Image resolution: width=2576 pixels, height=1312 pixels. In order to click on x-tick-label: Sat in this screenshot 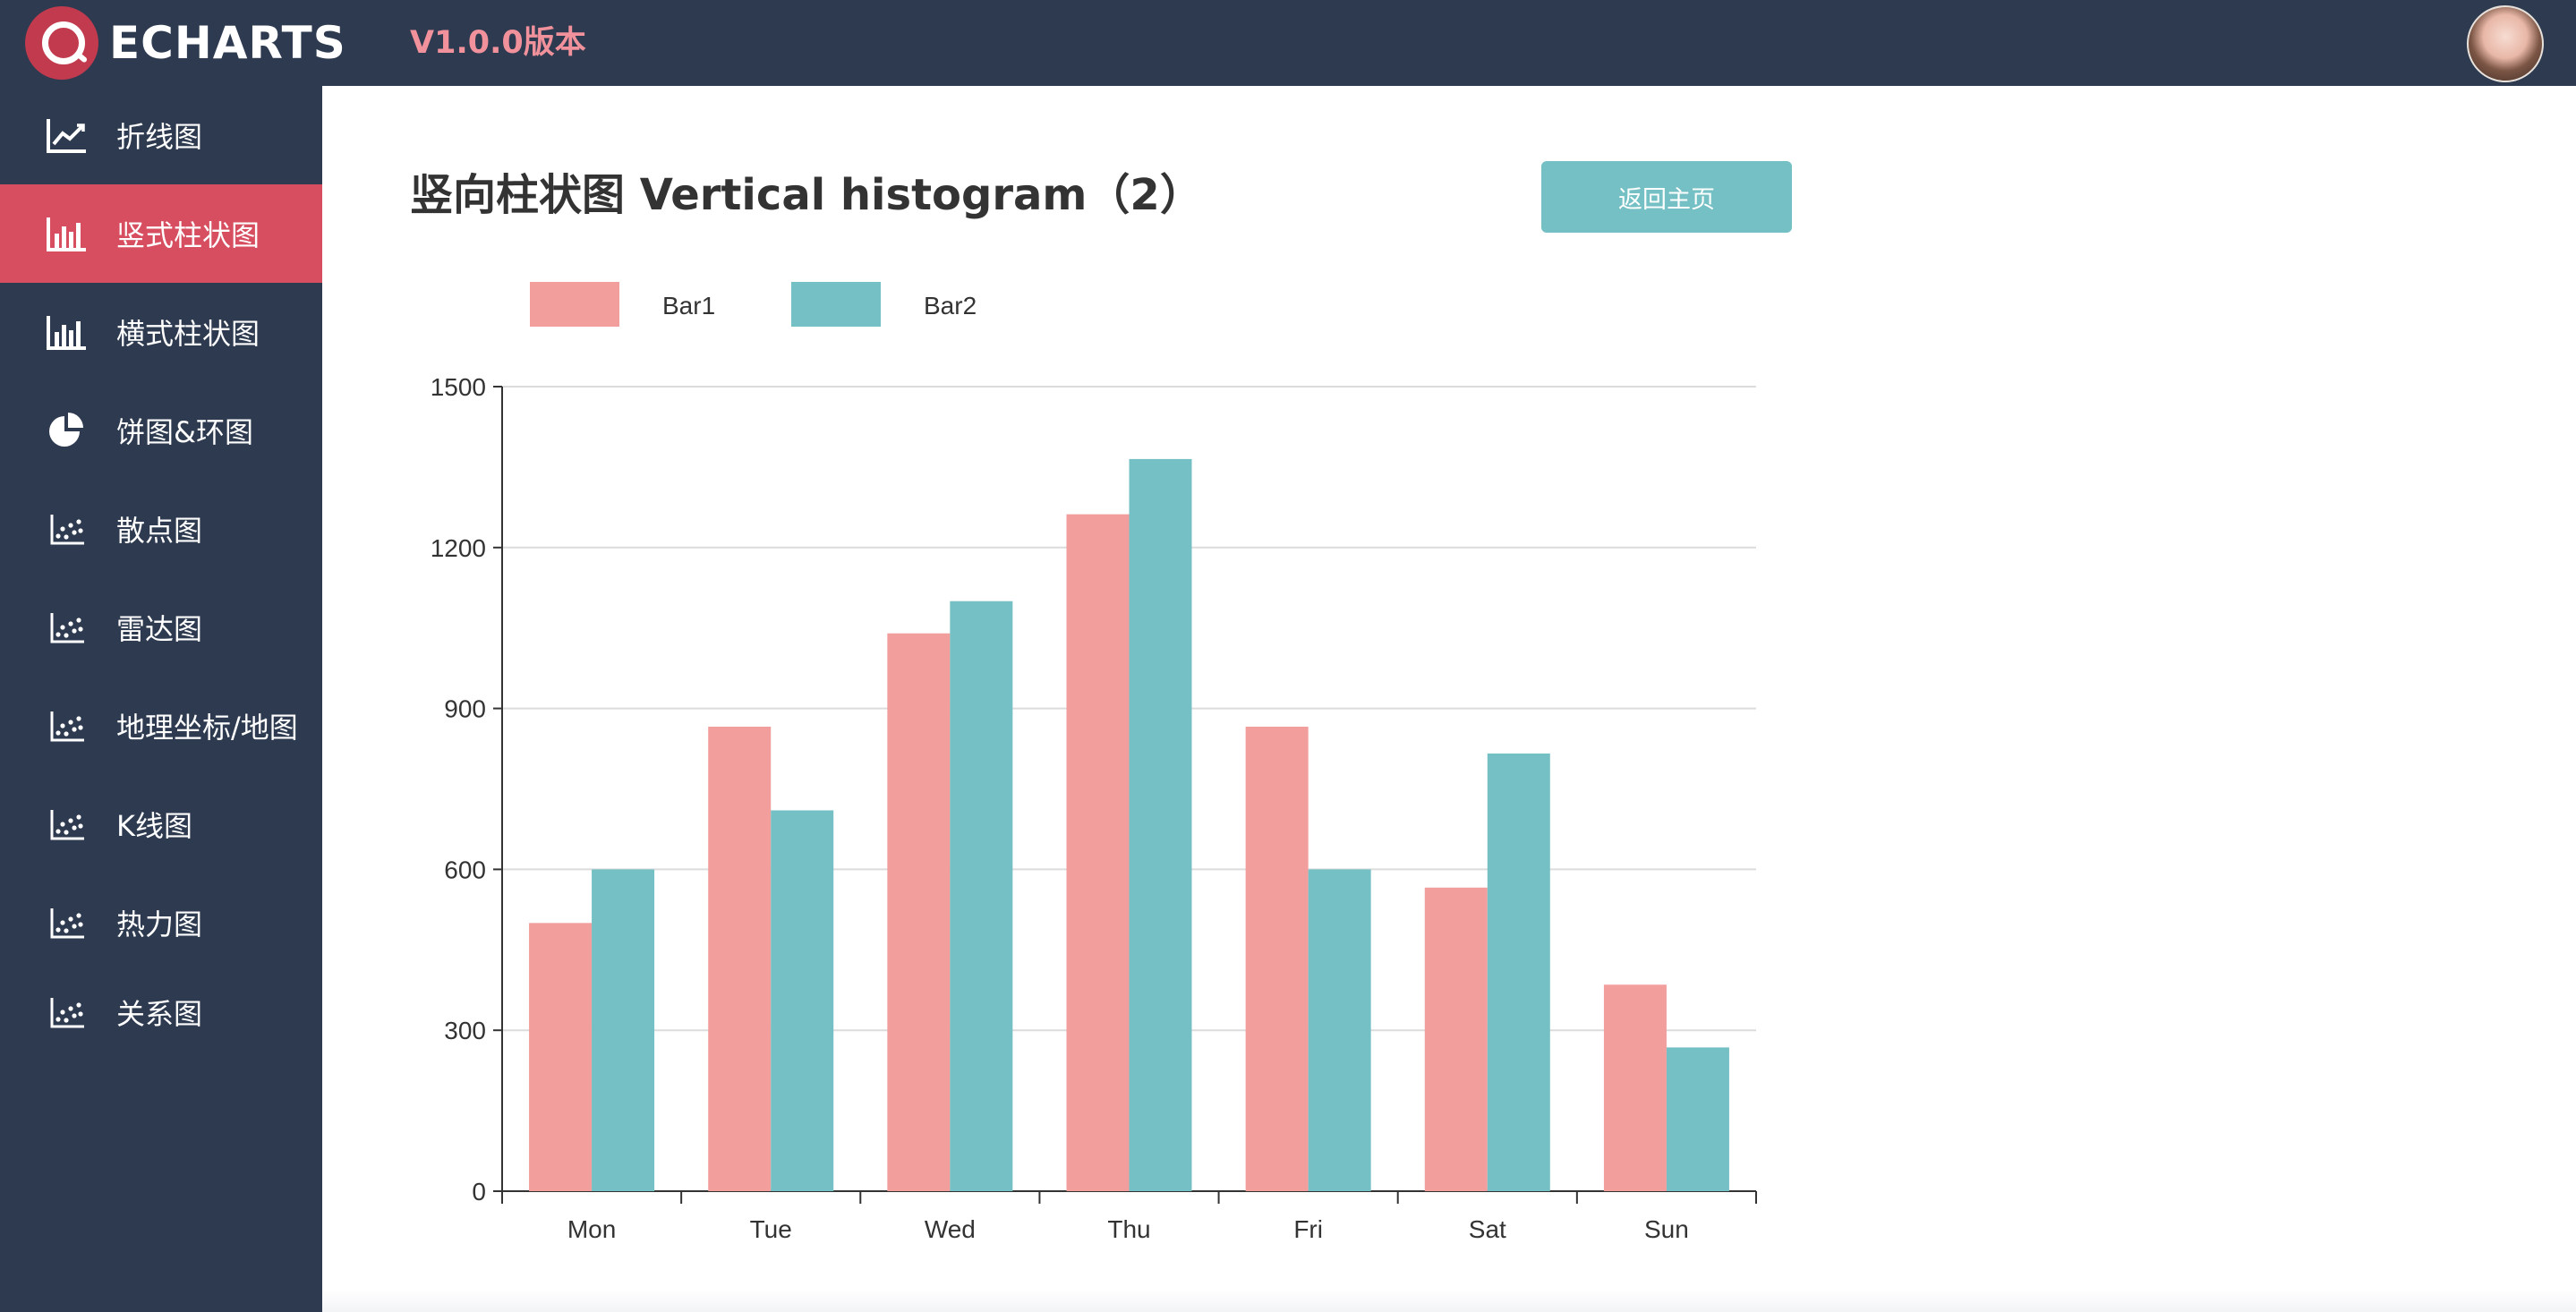, I will do `click(1487, 1229)`.